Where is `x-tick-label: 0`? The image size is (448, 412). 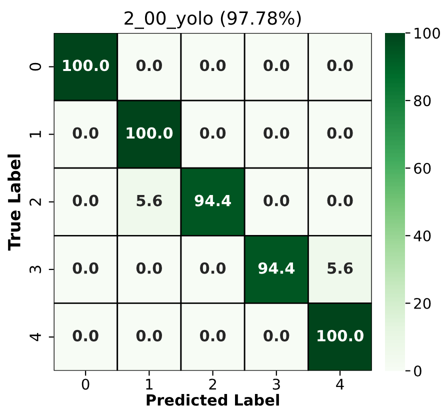 x-tick-label: 0 is located at coordinates (86, 384).